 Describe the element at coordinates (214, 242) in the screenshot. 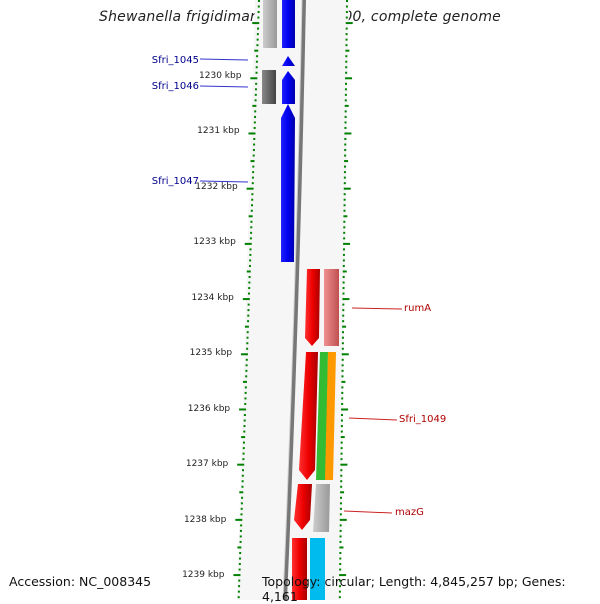

I see `tick-label: 1233 kbp` at that location.